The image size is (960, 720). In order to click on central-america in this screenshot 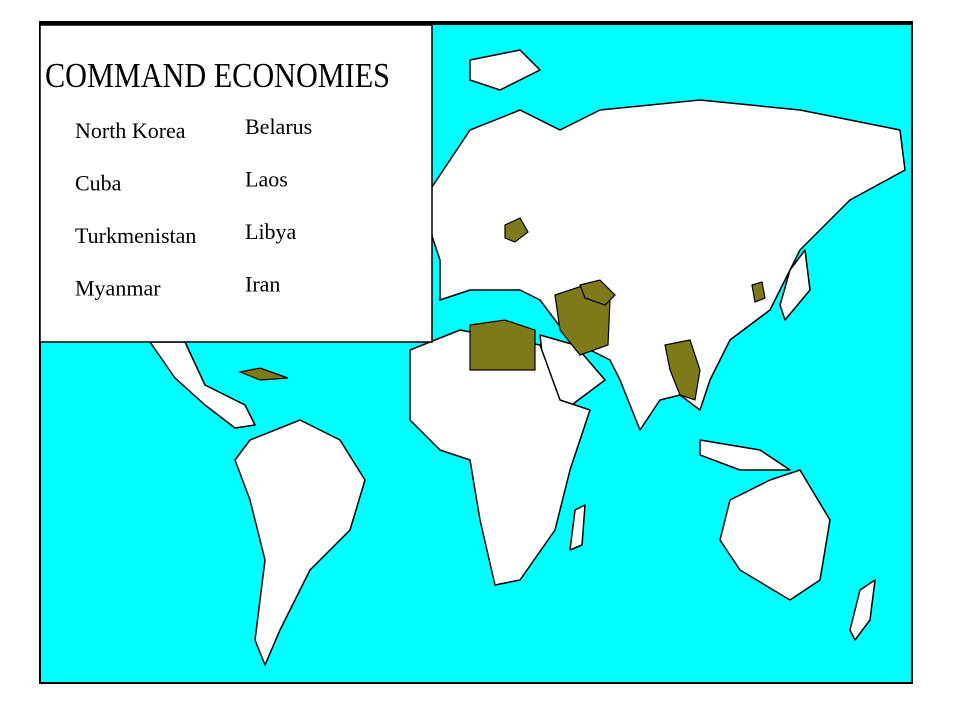, I will do `click(202, 385)`.